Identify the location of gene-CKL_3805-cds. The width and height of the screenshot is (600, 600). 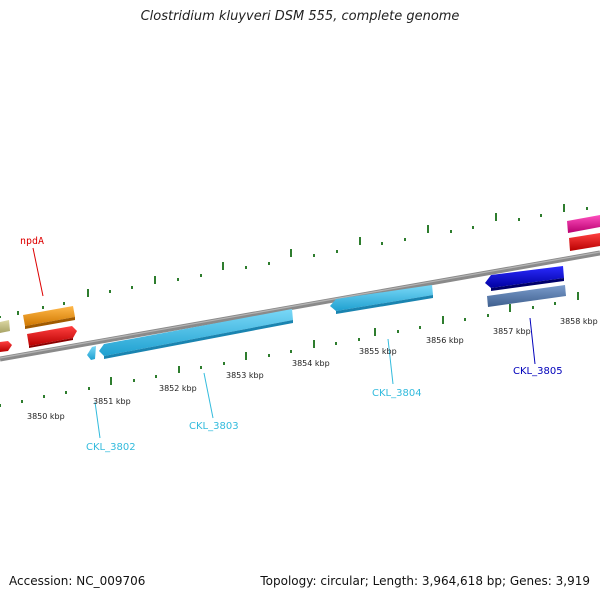
(524, 278).